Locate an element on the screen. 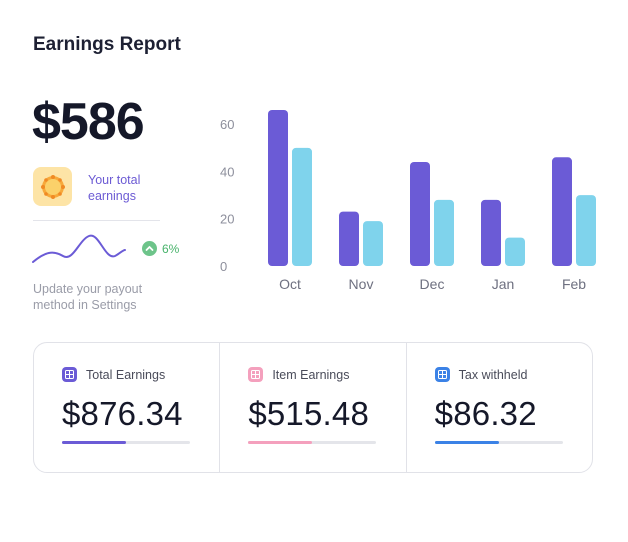 This screenshot has height=542, width=628. x-tick-label: Oct is located at coordinates (290, 284).